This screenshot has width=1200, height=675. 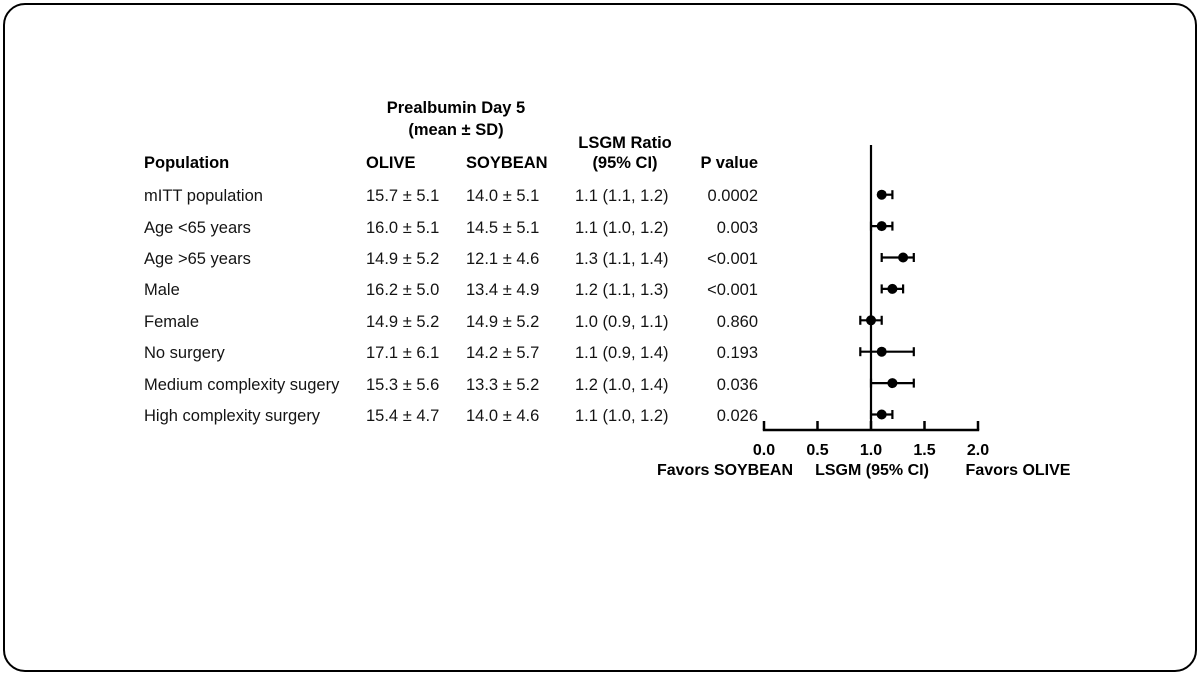 What do you see at coordinates (403, 290) in the screenshot?
I see `row-olive-value: 16.2 ± 5.0` at bounding box center [403, 290].